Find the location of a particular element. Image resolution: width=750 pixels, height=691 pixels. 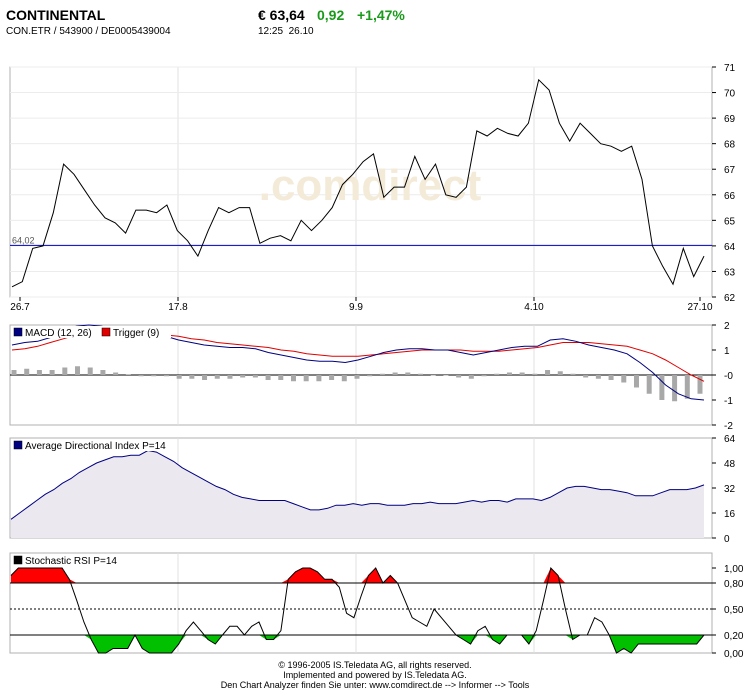

price-change: 0,92 is located at coordinates (331, 15).